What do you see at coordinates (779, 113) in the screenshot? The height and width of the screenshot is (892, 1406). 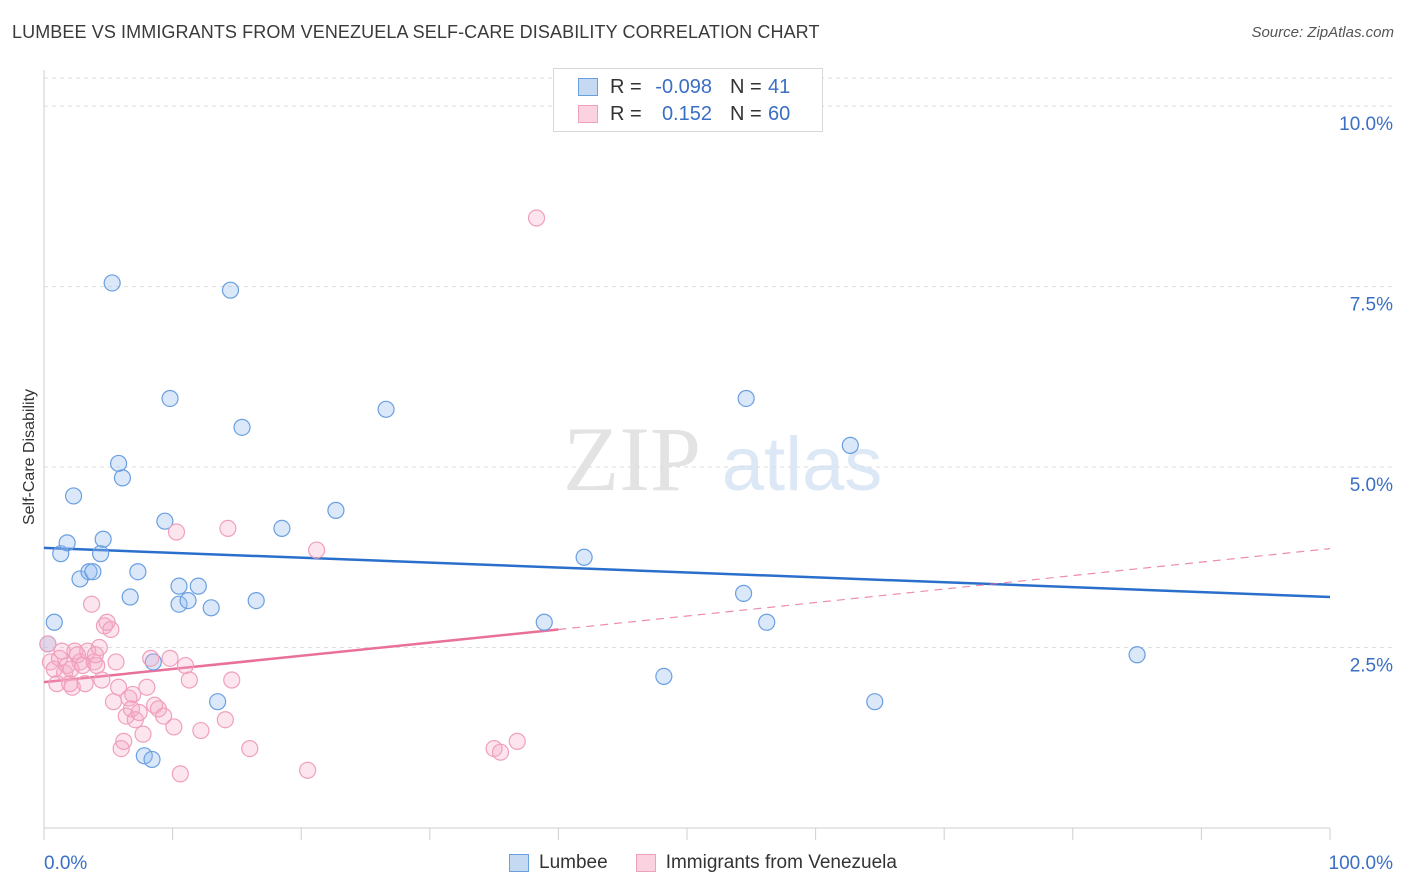 I see `legend-n-value: 60` at bounding box center [779, 113].